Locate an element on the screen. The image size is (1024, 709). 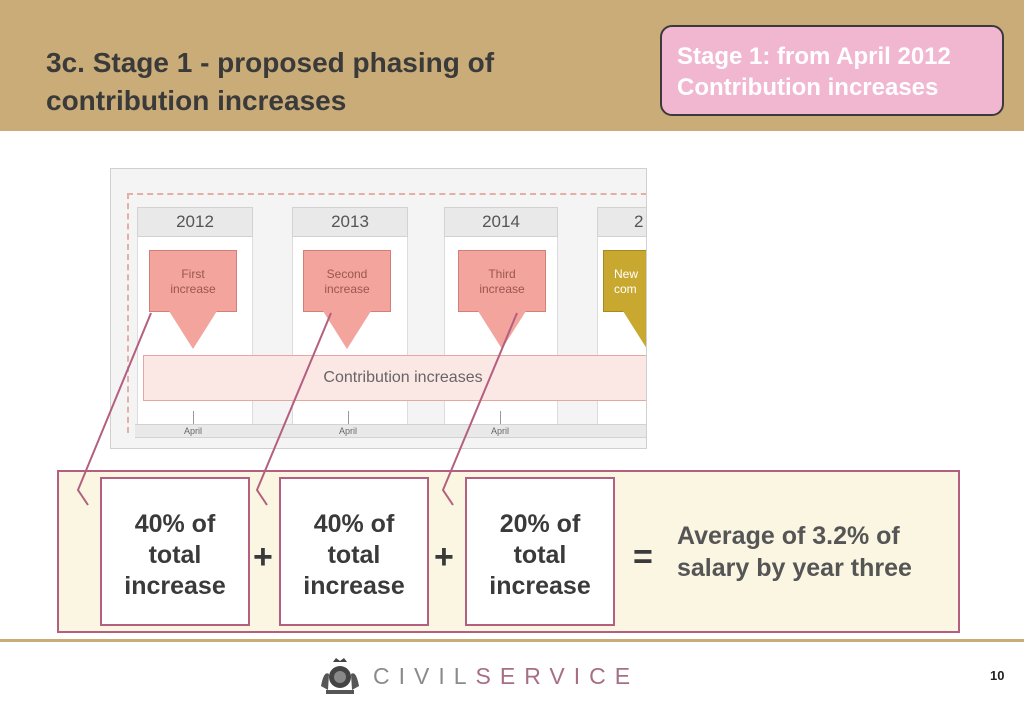
increase-box-label: com is located at coordinates (625, 289).